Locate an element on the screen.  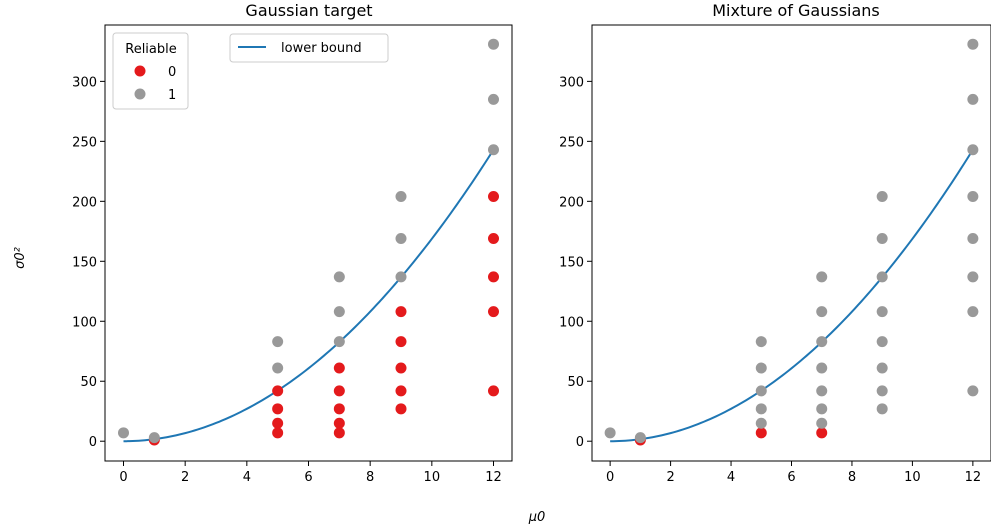
legend-frame is located at coordinates (309, 48).